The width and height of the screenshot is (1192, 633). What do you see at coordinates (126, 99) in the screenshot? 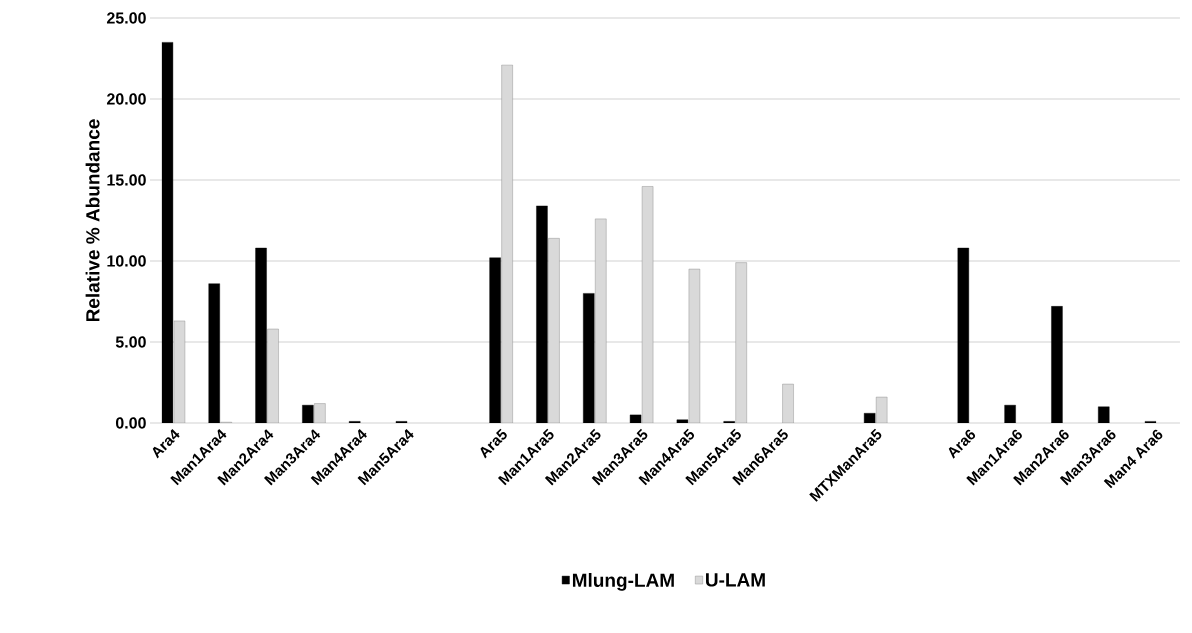
I see `y-tick-label: 20.00` at bounding box center [126, 99].